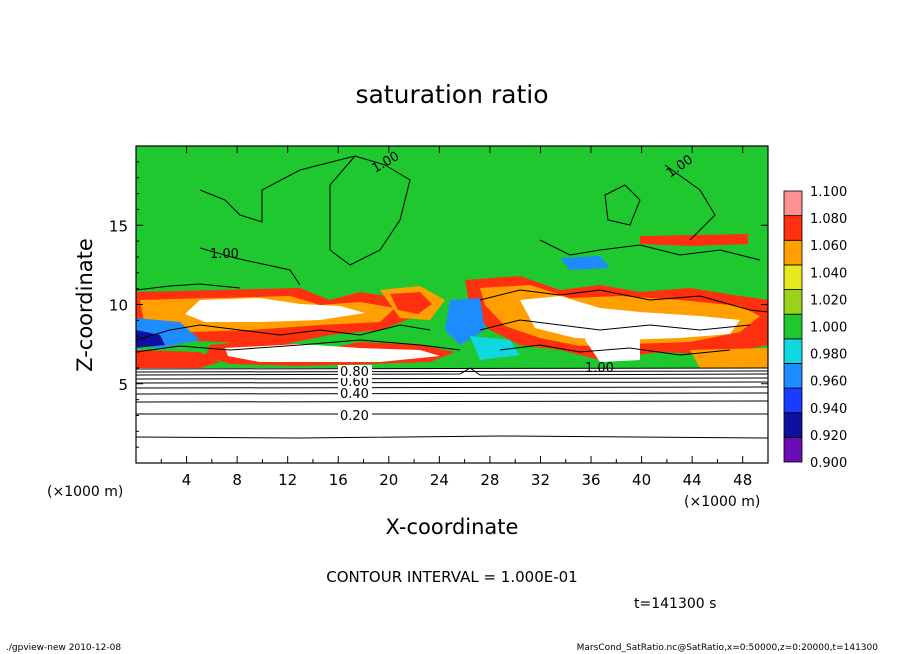  What do you see at coordinates (828, 300) in the screenshot?
I see `colorbar-level-label: 1.020` at bounding box center [828, 300].